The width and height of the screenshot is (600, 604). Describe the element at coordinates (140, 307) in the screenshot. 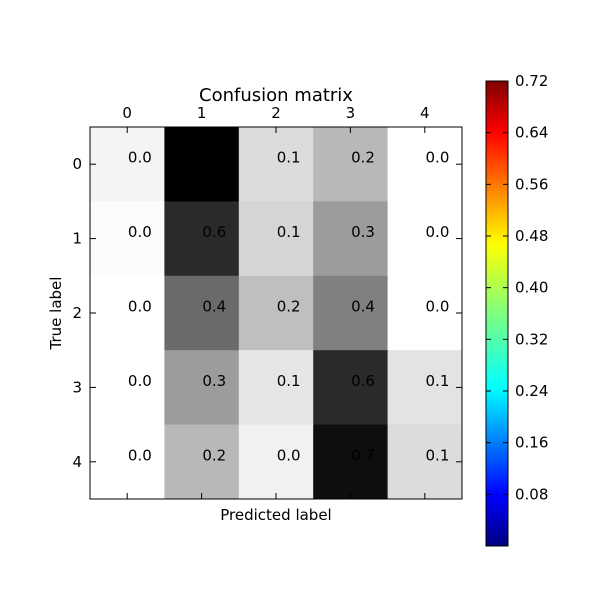

I see `cell-value-2-0: 0.0` at that location.